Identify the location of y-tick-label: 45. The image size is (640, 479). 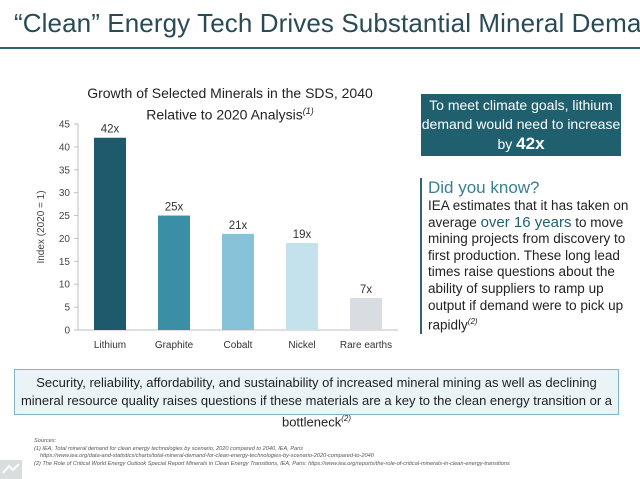
(65, 125).